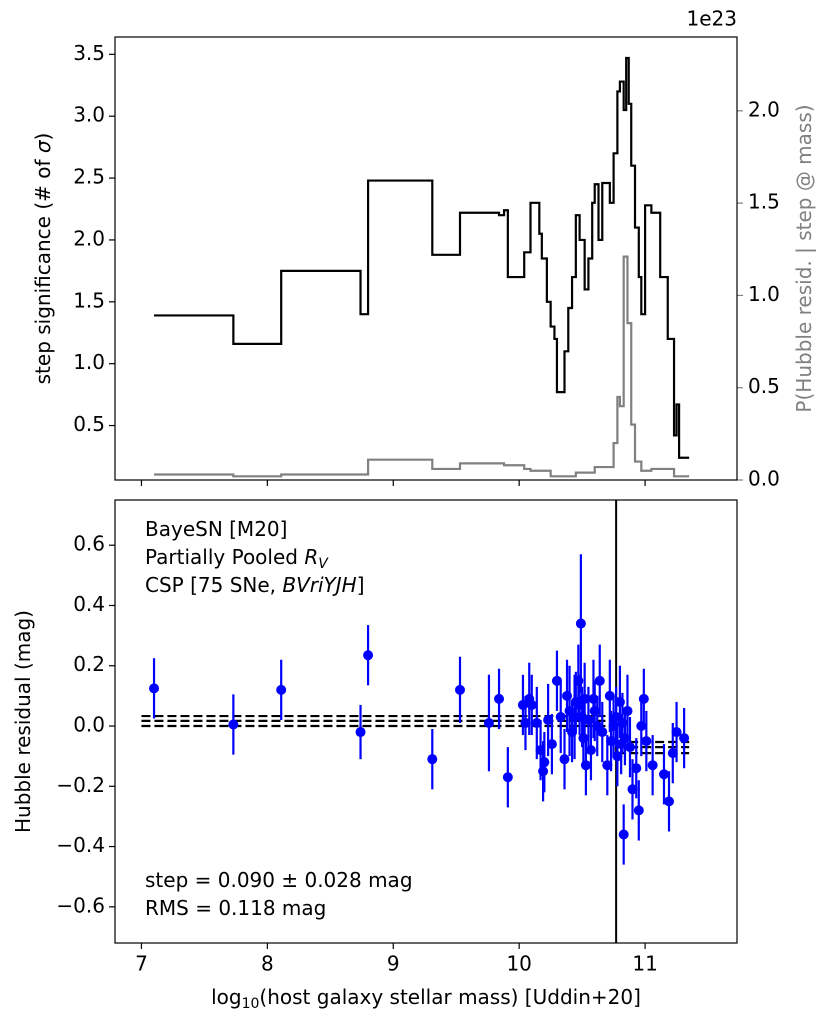 The image size is (831, 1024). Describe the element at coordinates (89, 424) in the screenshot. I see `y-tick-label: 0.5` at that location.